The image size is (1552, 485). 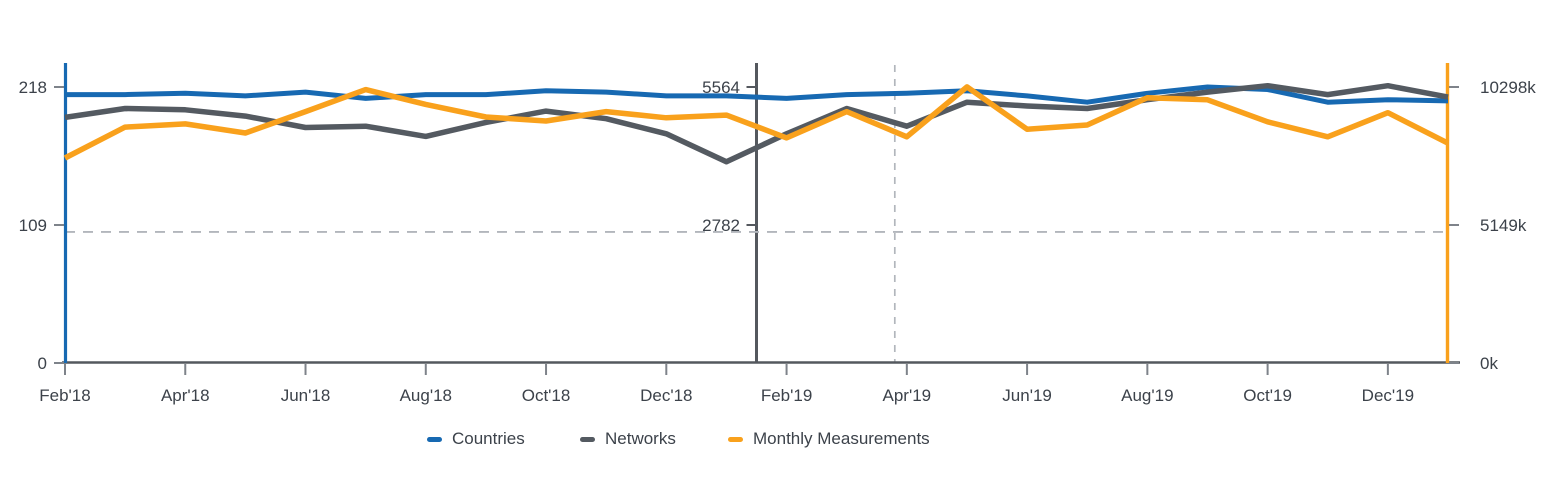 I want to click on x-axis-tick-label: Apr'18, so click(x=185, y=395).